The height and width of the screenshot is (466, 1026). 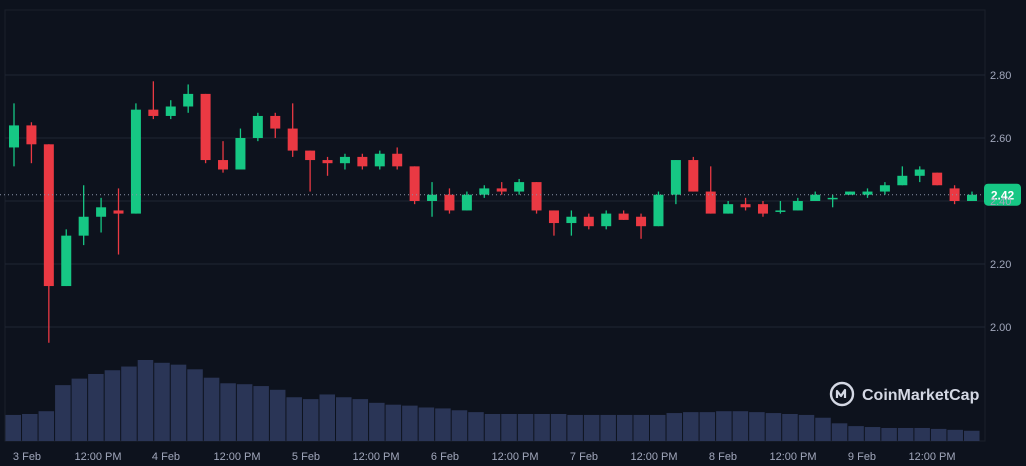 I want to click on current-price-label: 2.42, so click(x=1003, y=196).